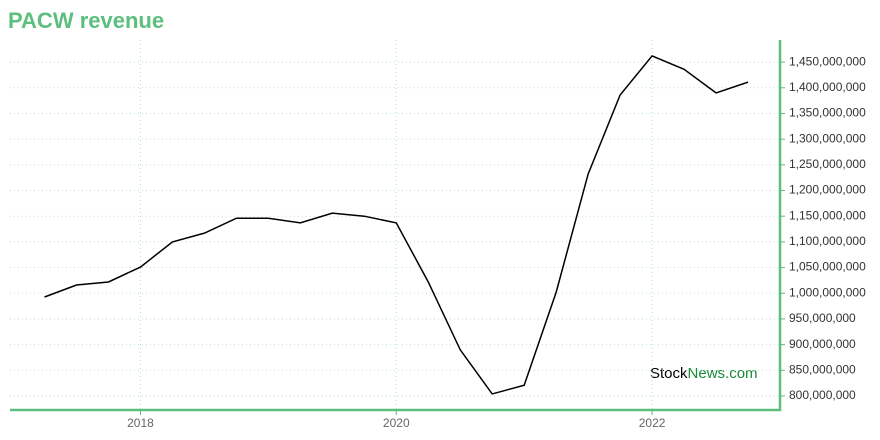 Image resolution: width=880 pixels, height=440 pixels. Describe the element at coordinates (827, 215) in the screenshot. I see `y-tick-label: 1,150,000,000` at that location.